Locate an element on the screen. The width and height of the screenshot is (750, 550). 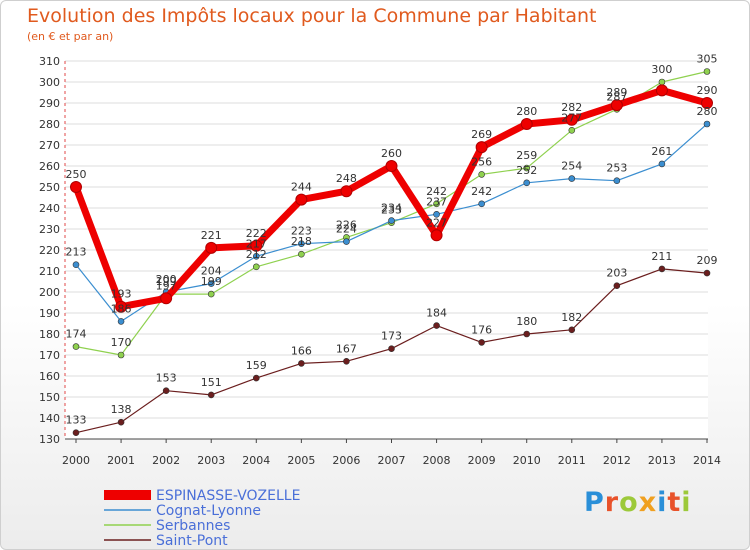
y-tick-label: 150 is located at coordinates (49, 397).